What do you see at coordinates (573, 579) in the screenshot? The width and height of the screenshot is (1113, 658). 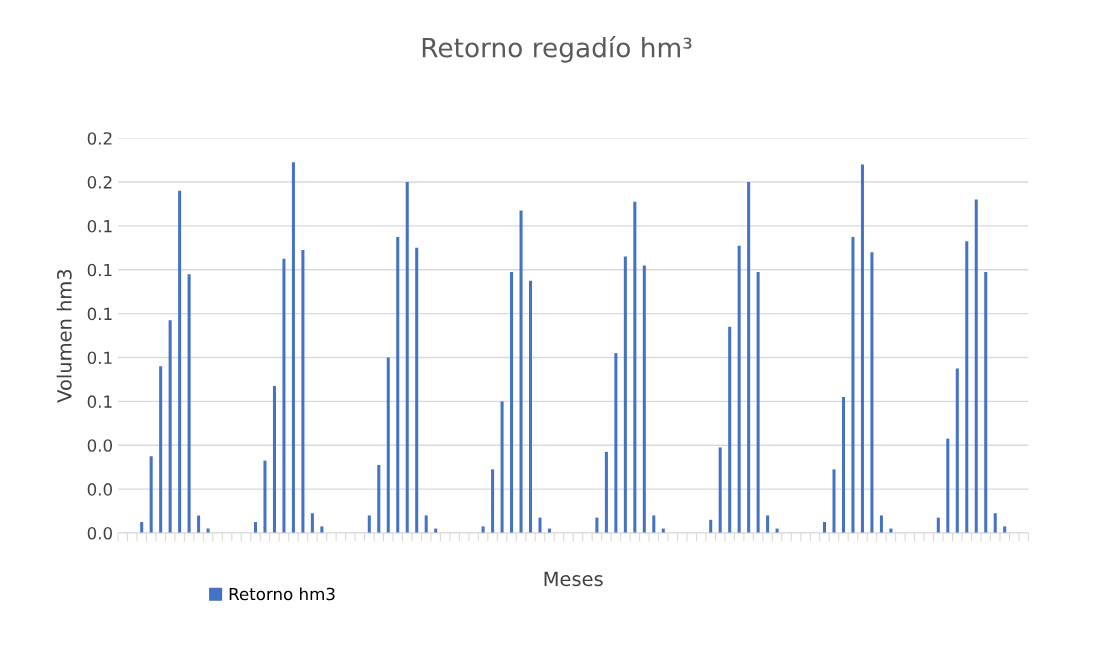 I see `x-axis-title: Meses` at bounding box center [573, 579].